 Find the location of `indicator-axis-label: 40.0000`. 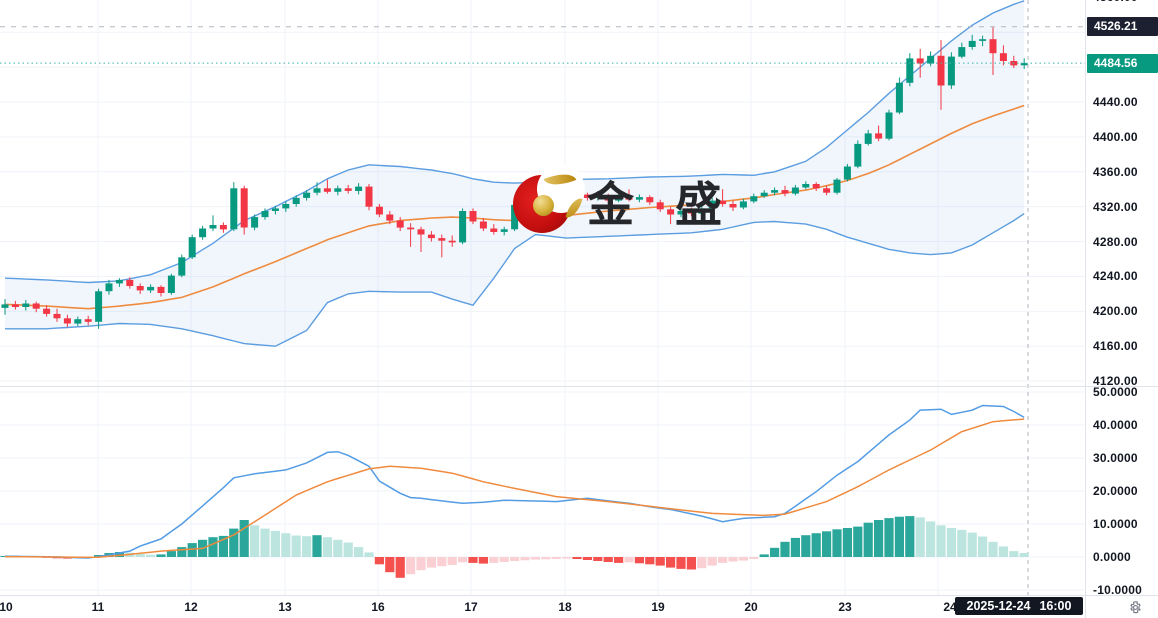

indicator-axis-label: 40.0000 is located at coordinates (1115, 425).